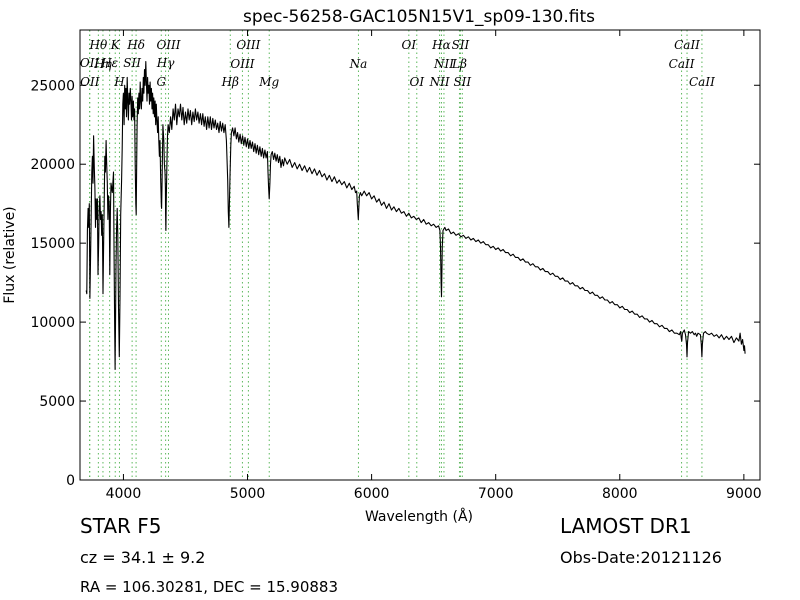 The width and height of the screenshot is (800, 600). Describe the element at coordinates (52, 244) in the screenshot. I see `y-tick-label: 15000` at that location.